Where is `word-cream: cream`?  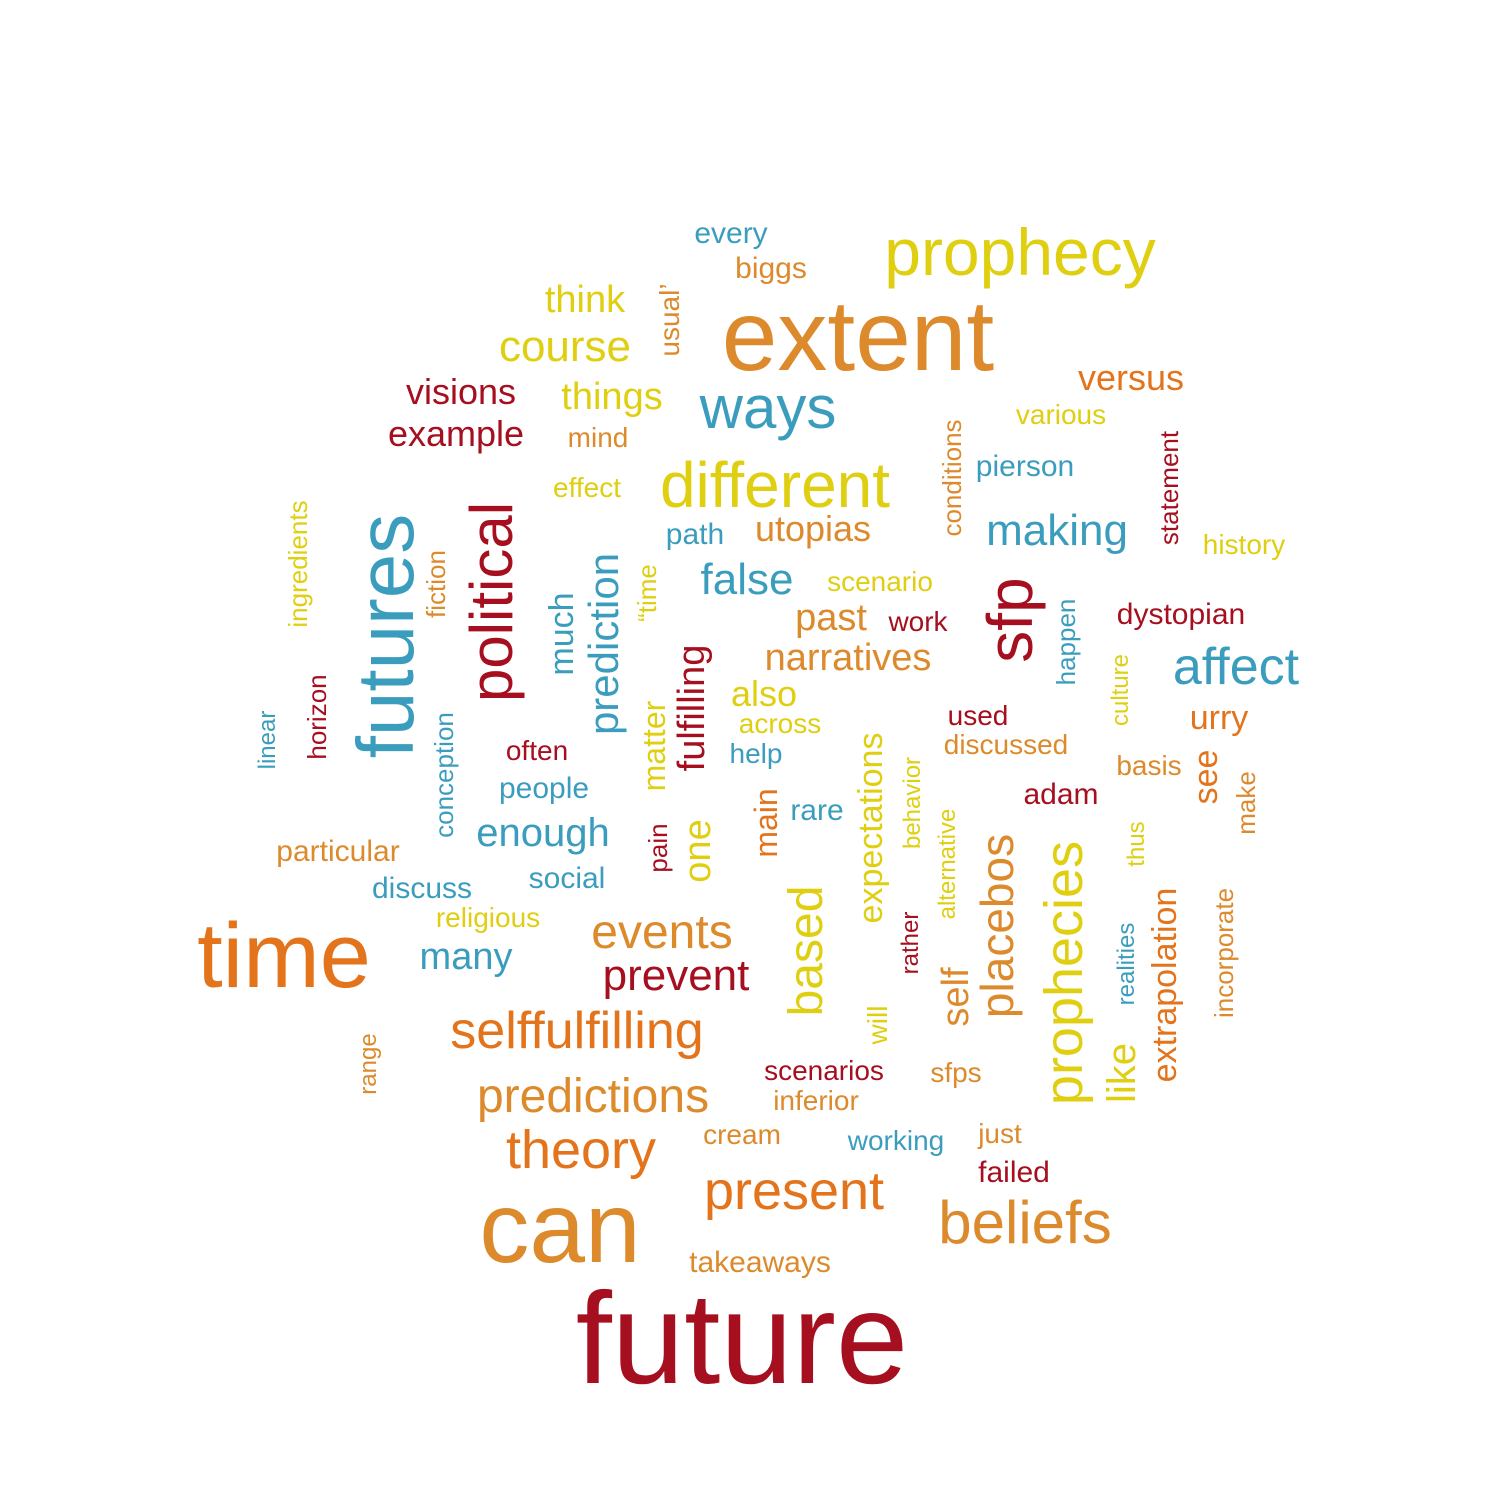 word-cream: cream is located at coordinates (742, 1134).